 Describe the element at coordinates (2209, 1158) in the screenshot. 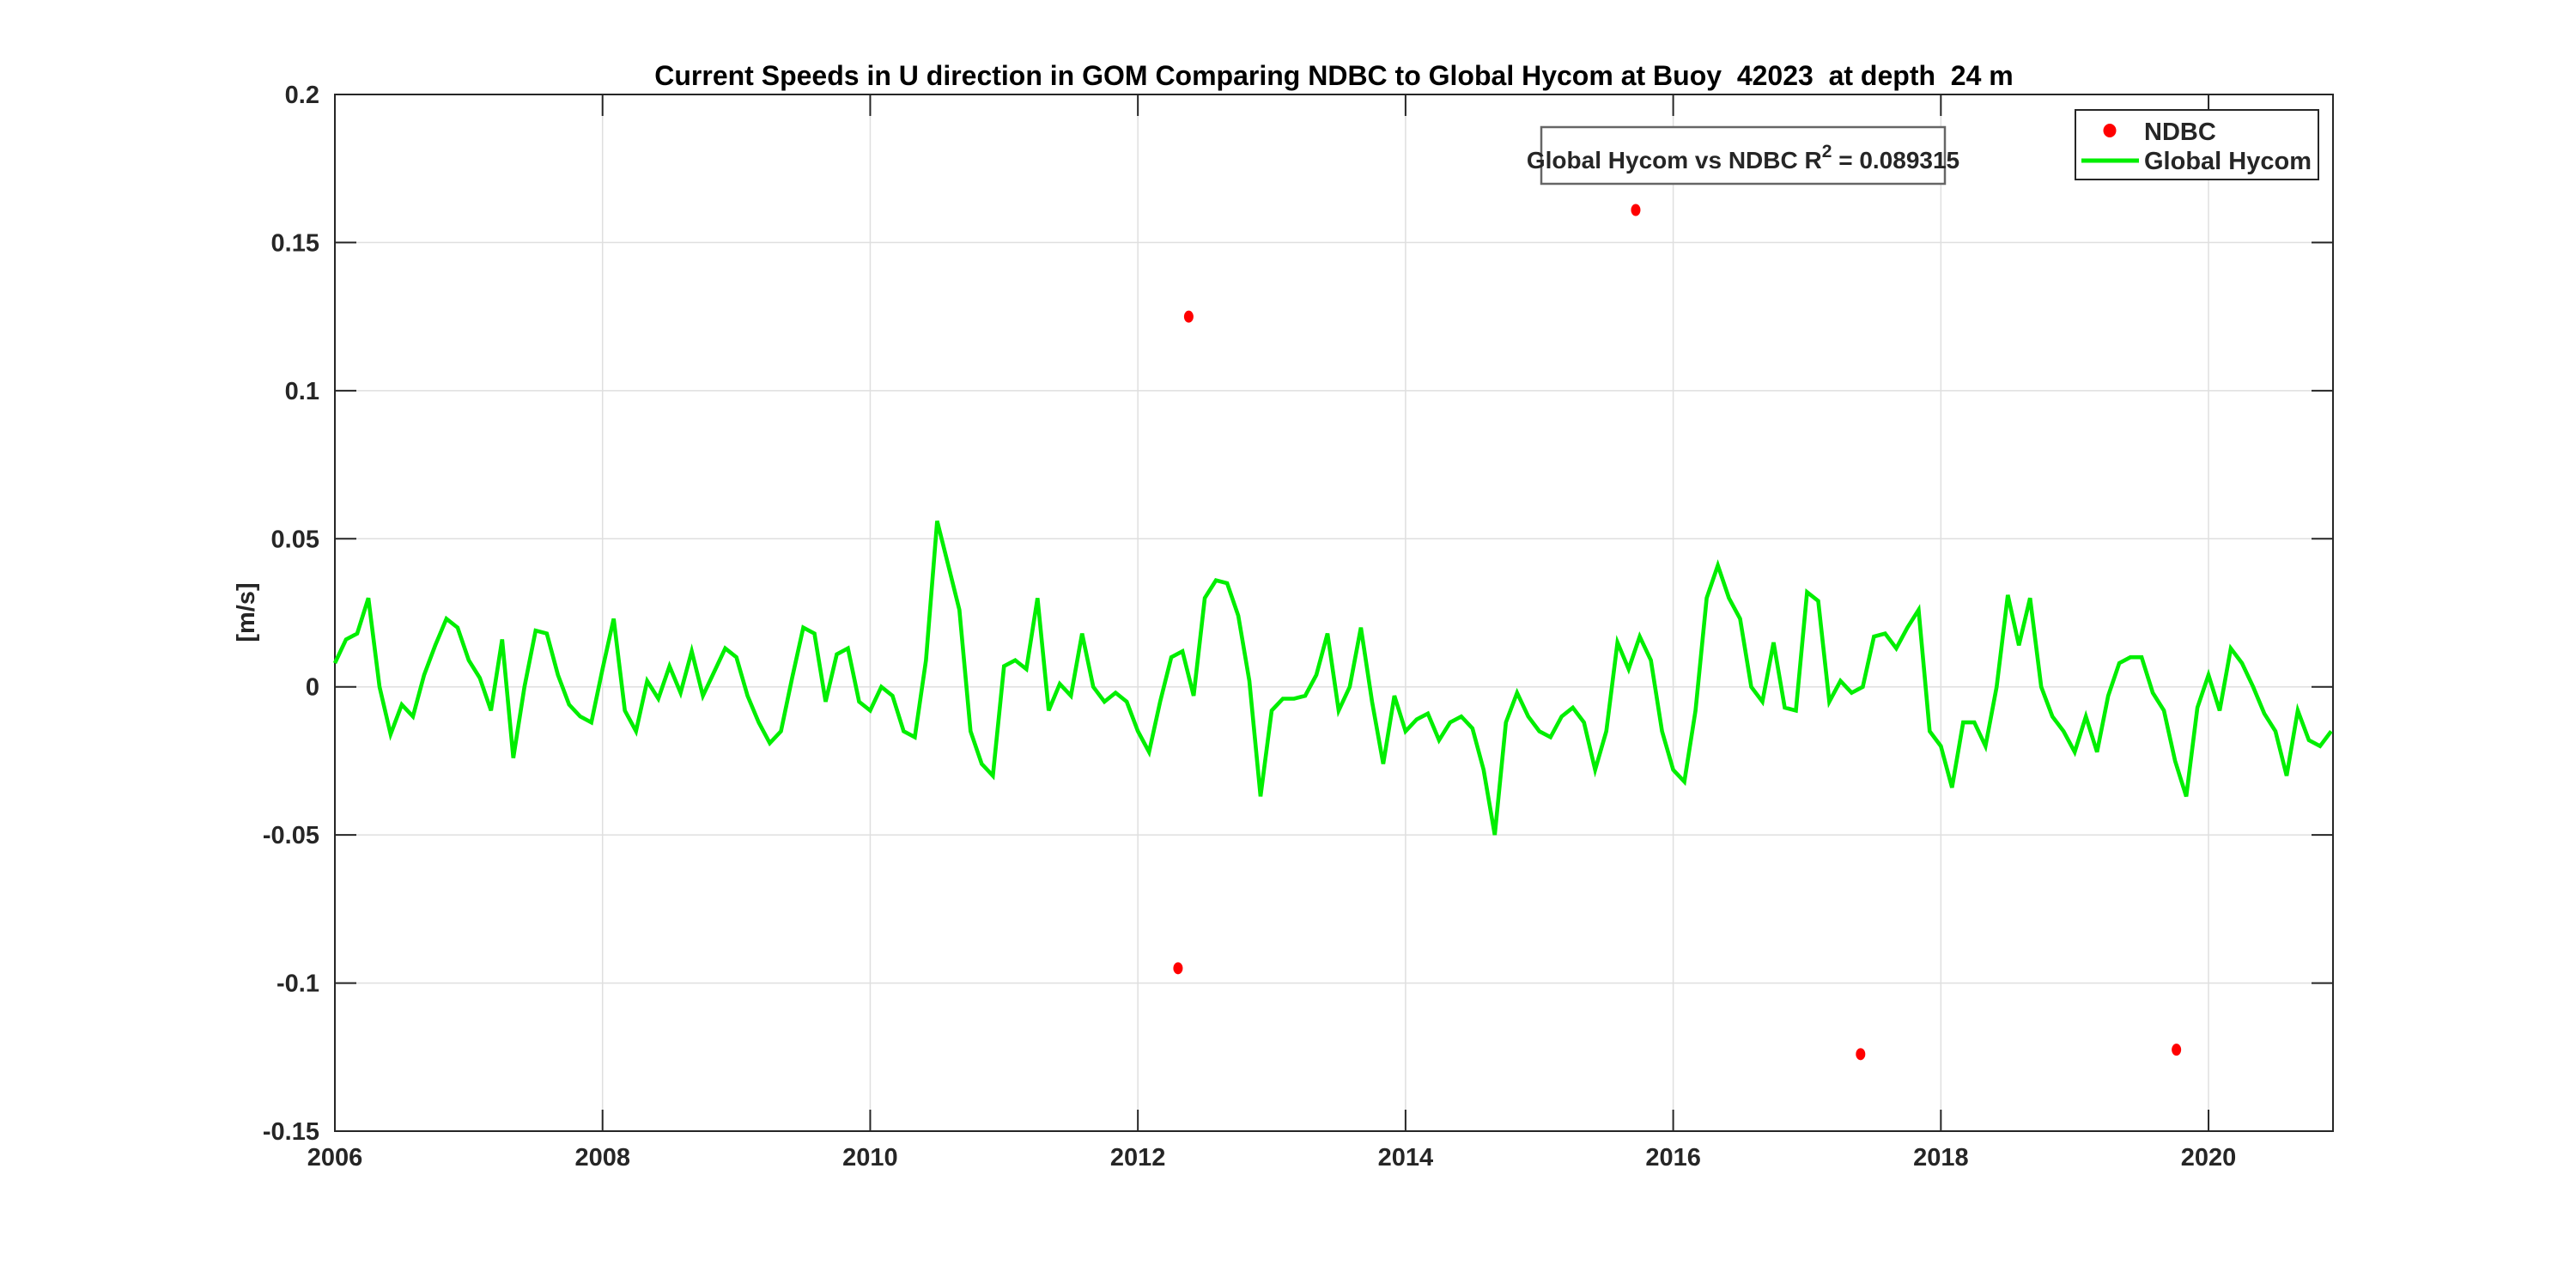

I see `x-axis-tick-label: 2020` at that location.